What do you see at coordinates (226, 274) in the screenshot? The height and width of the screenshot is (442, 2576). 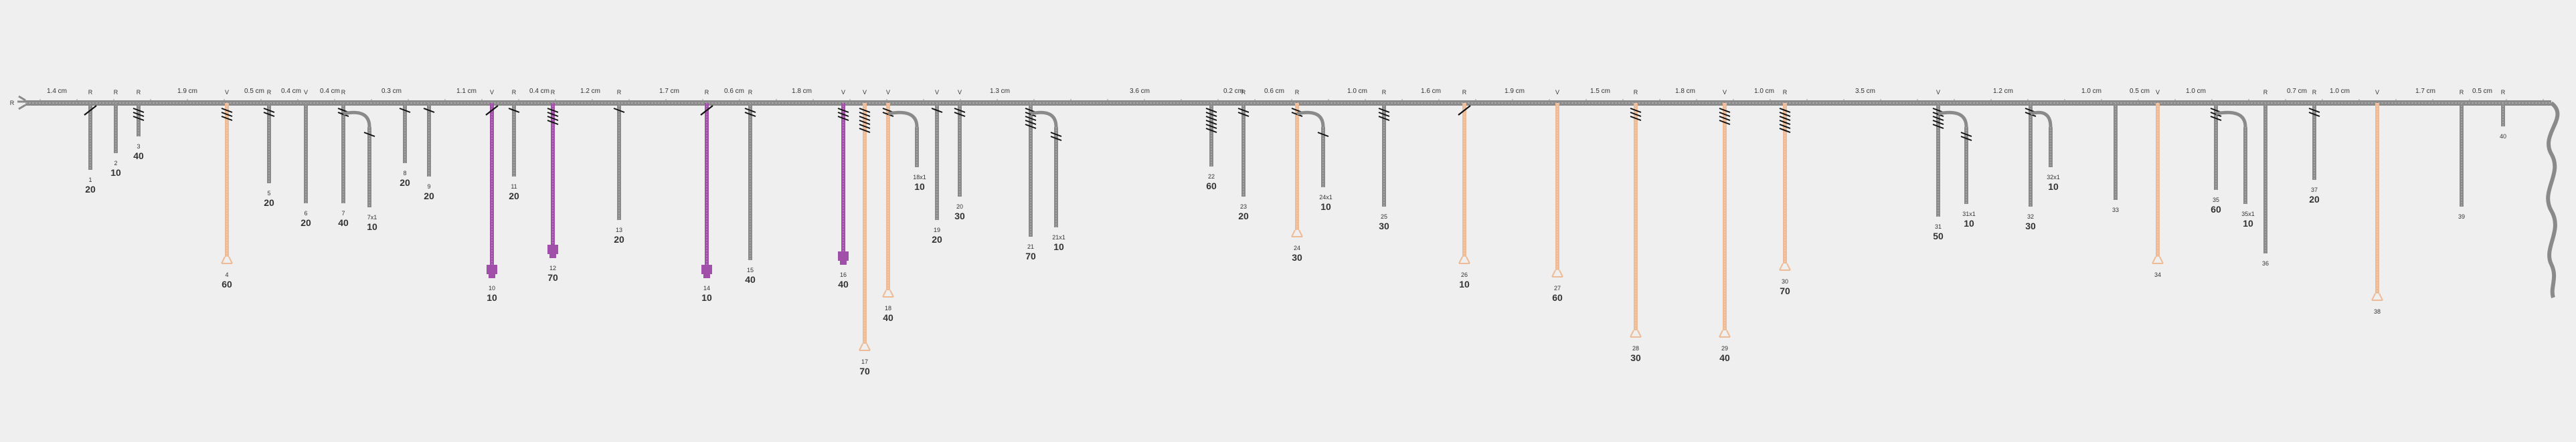 I see `branch-number: 4` at bounding box center [226, 274].